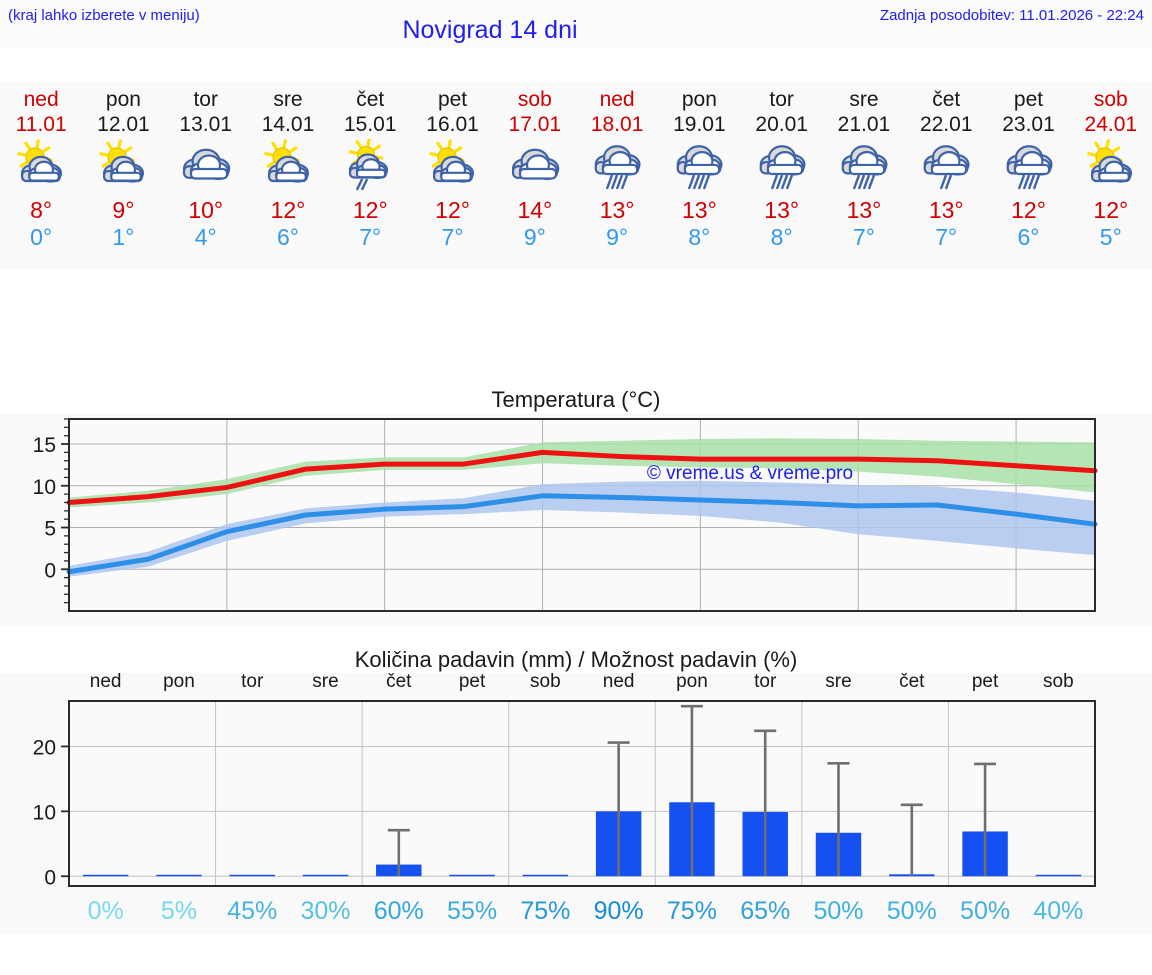  What do you see at coordinates (838, 911) in the screenshot?
I see `precipitation-probability-label: 50%` at bounding box center [838, 911].